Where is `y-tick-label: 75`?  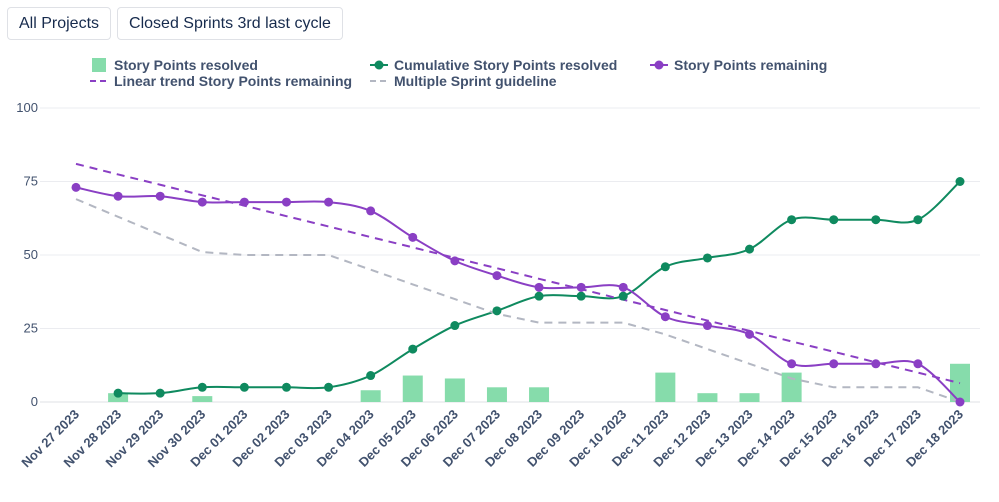
y-tick-label: 75 is located at coordinates (31, 181).